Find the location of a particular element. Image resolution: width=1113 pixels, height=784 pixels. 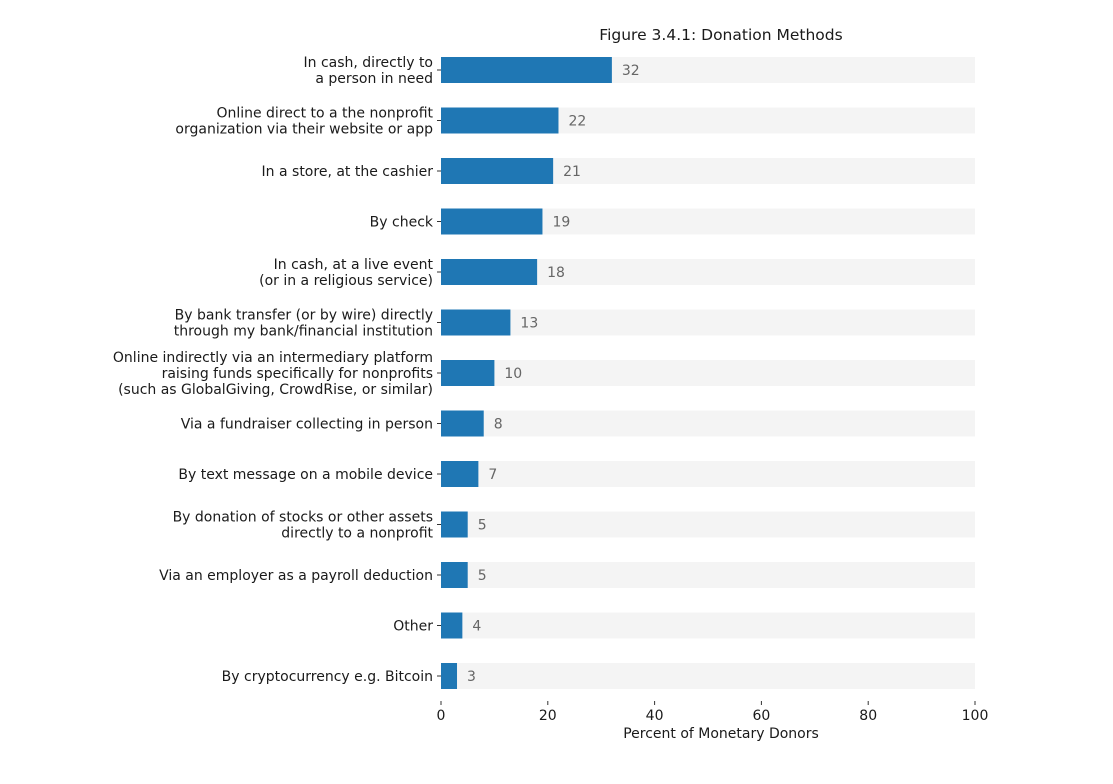

x-tick-label: 40 is located at coordinates (655, 716).